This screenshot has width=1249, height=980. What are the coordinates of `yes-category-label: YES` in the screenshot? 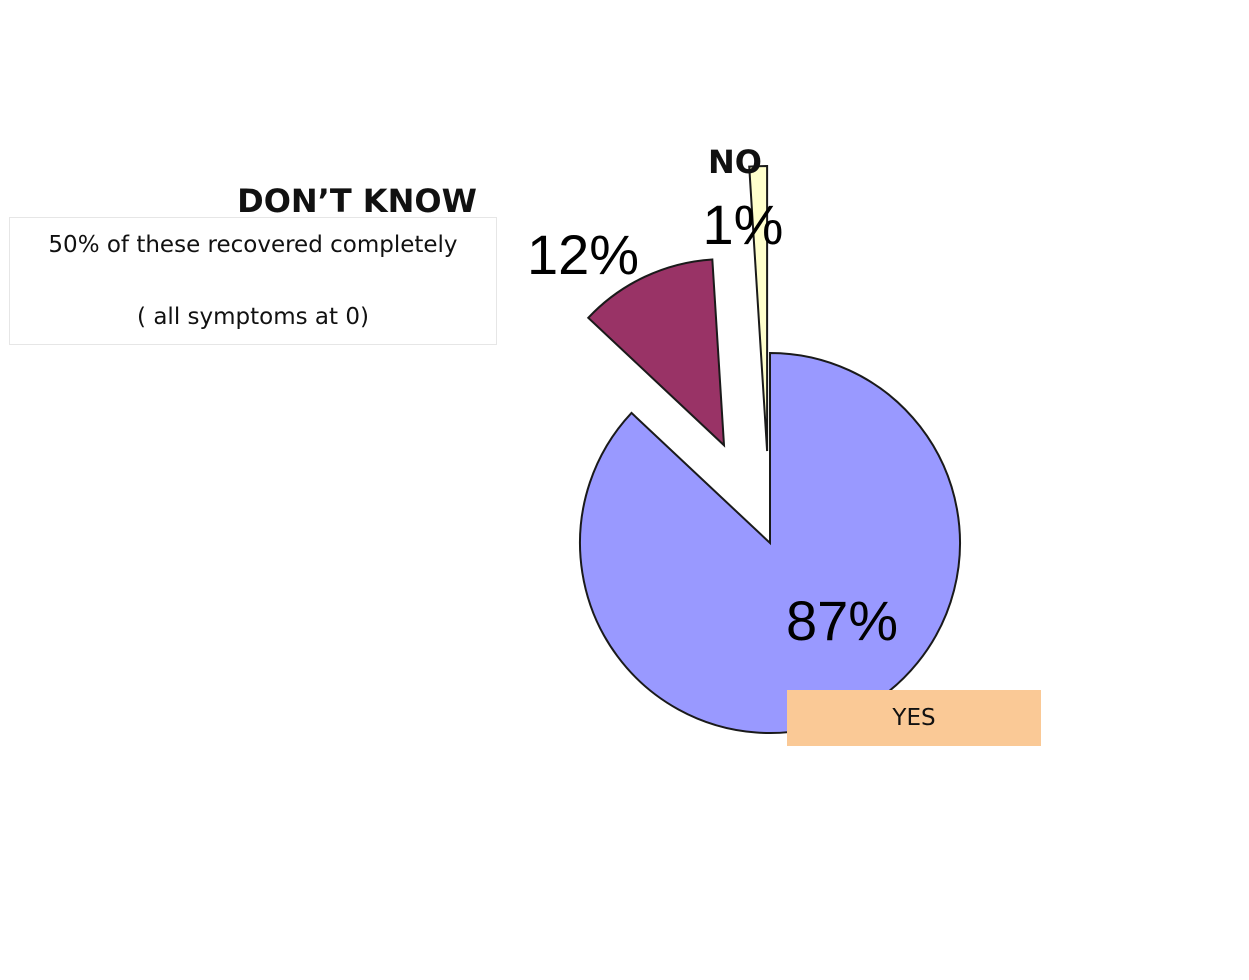 It's located at (914, 718).